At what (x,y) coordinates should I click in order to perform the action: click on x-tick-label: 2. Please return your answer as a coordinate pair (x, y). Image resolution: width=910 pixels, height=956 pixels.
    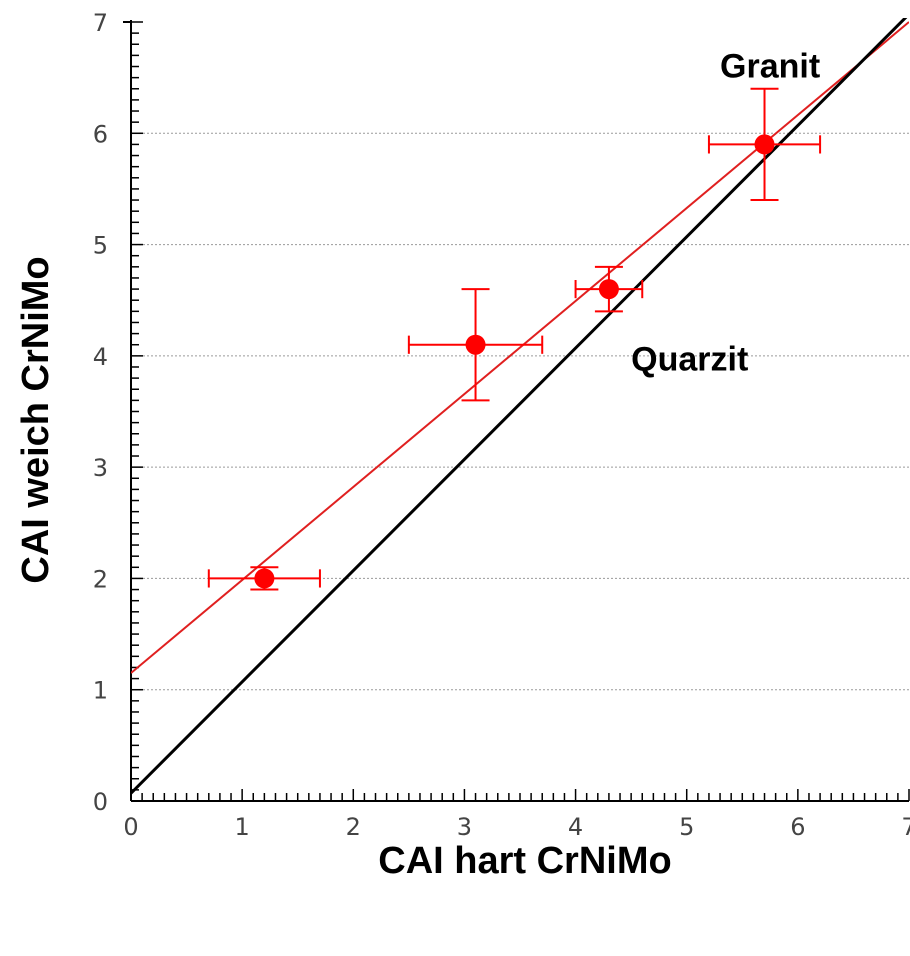
    Looking at the image, I should click on (353, 827).